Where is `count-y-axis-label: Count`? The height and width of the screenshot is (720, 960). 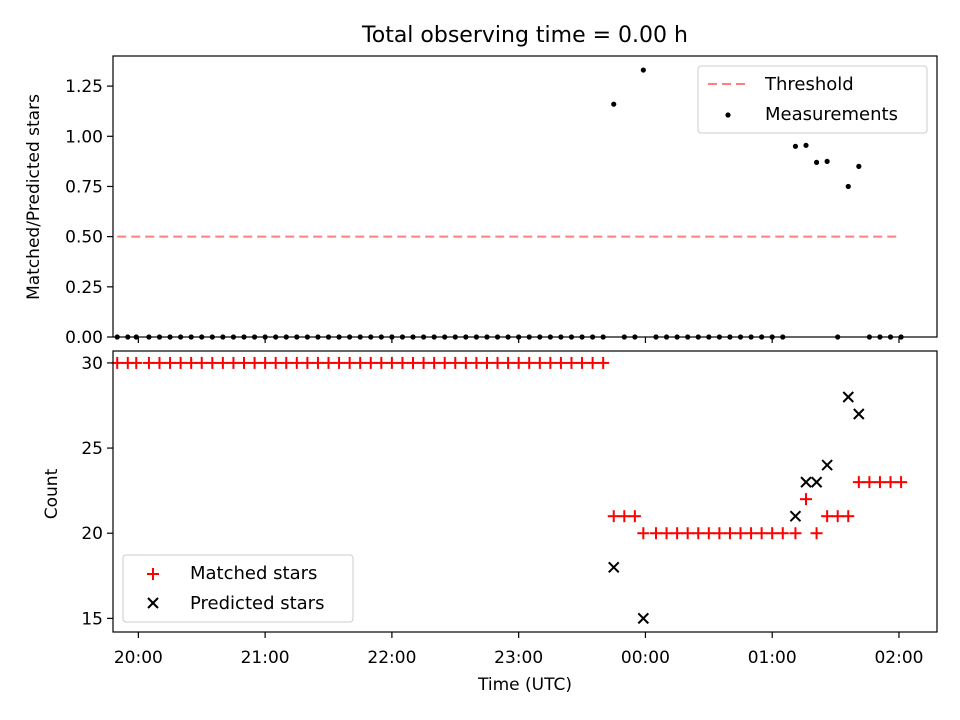
count-y-axis-label: Count is located at coordinates (52, 493).